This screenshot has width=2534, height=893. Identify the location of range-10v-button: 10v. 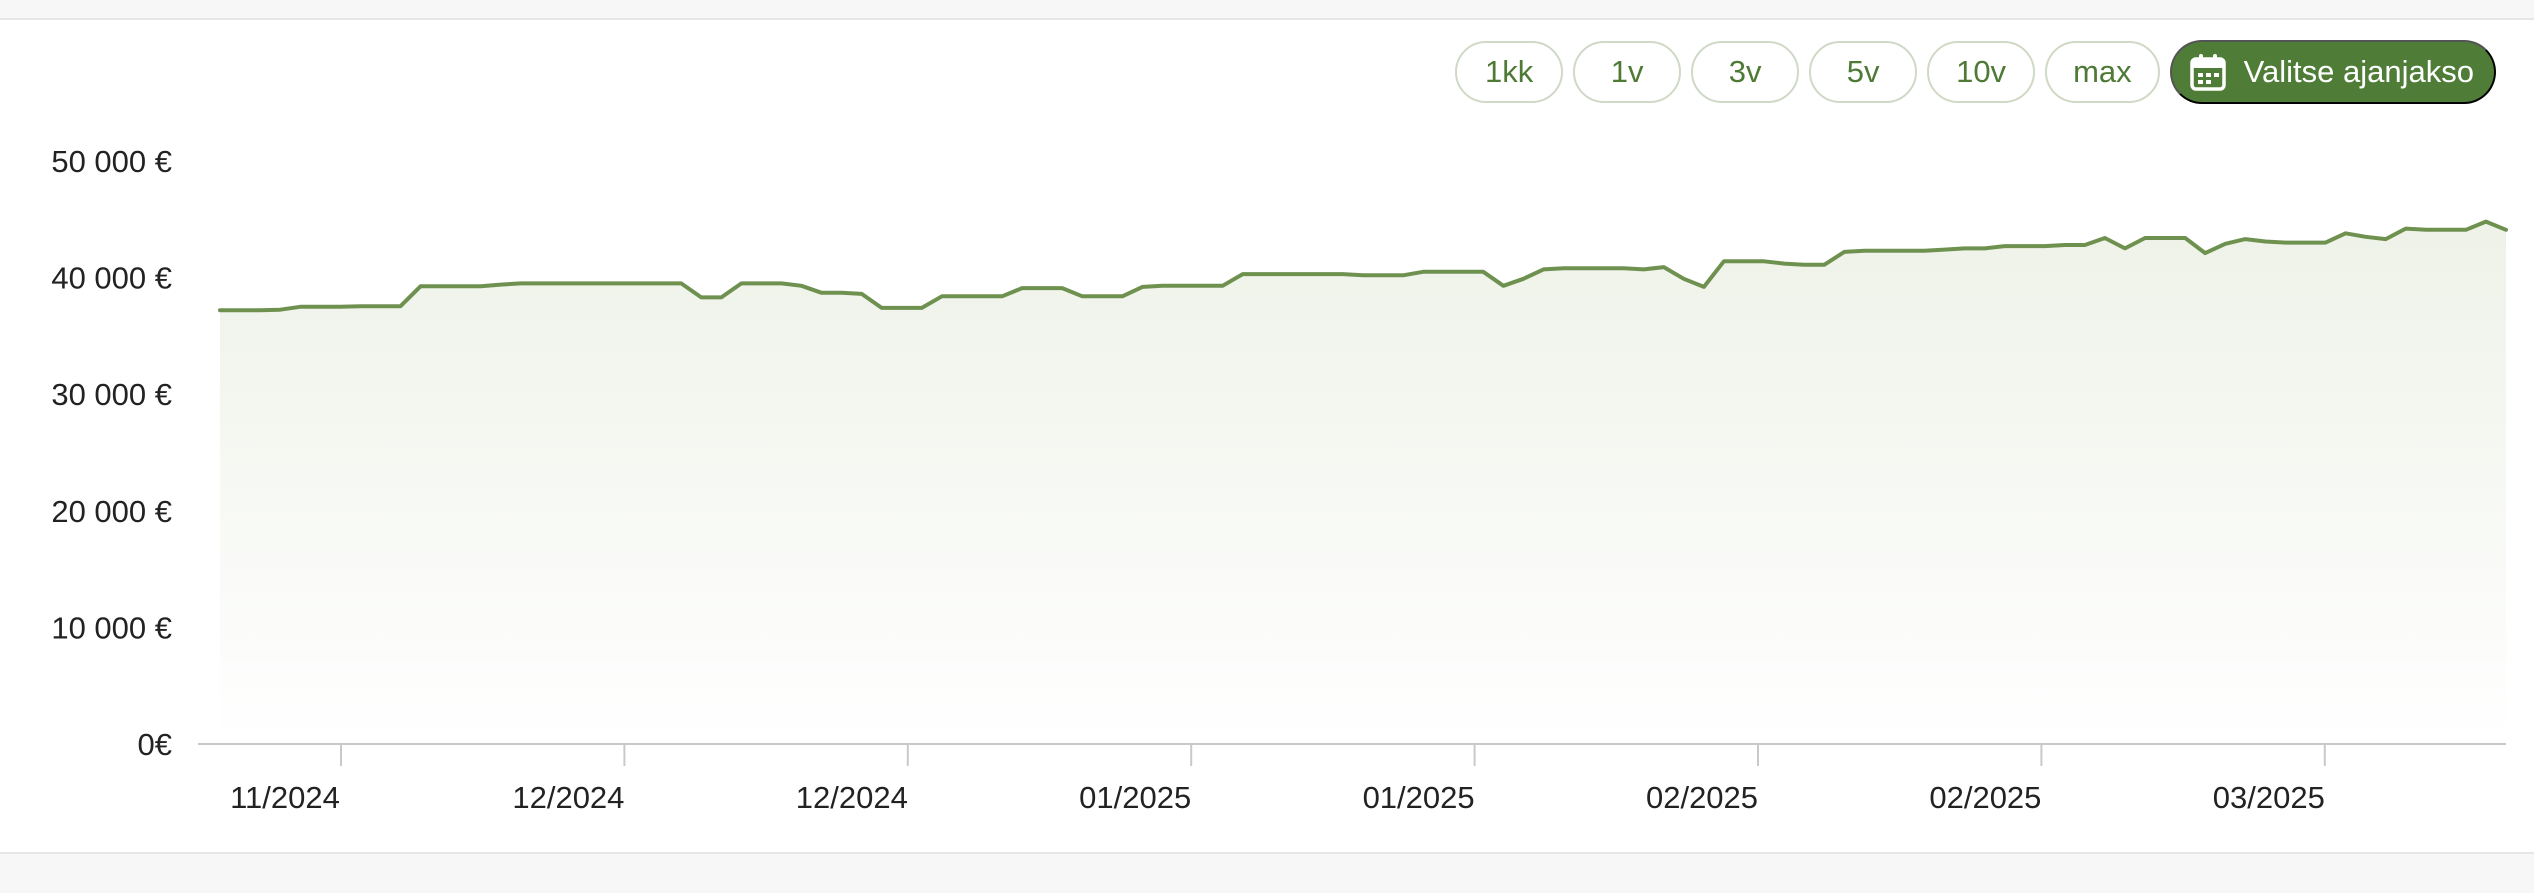
(1981, 72).